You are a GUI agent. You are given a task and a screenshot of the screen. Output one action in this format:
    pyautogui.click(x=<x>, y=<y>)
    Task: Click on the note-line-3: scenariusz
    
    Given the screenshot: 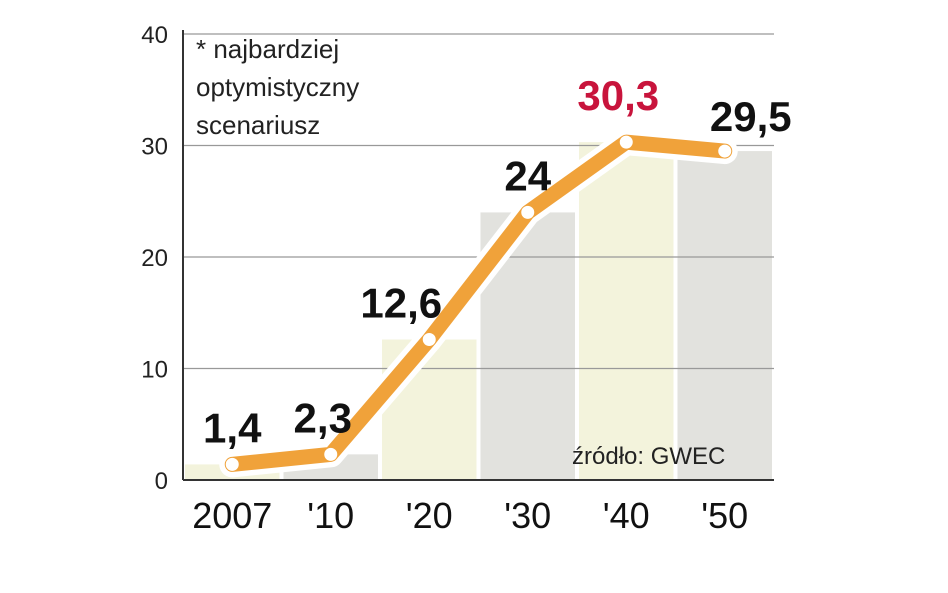 What is the action you would take?
    pyautogui.click(x=258, y=125)
    